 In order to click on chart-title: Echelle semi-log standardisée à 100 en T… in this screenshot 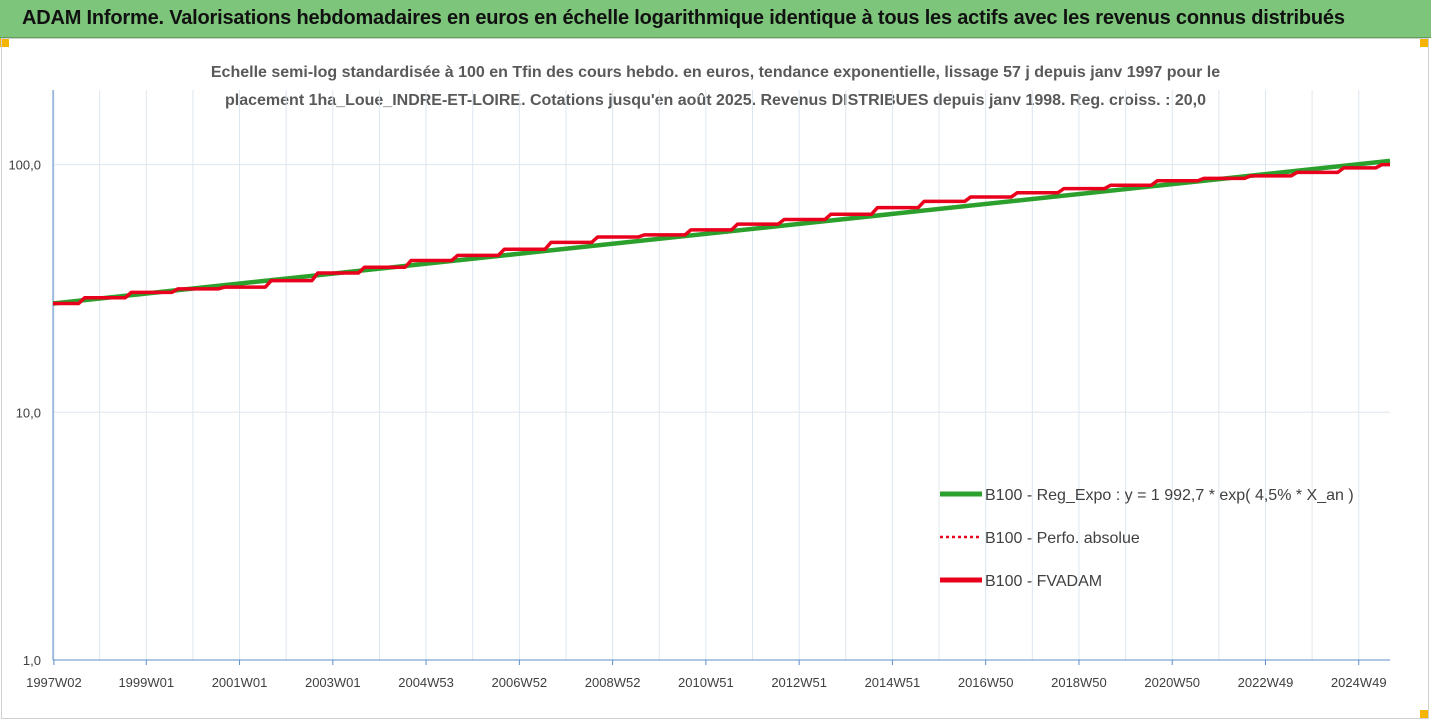, I will do `click(715, 72)`.